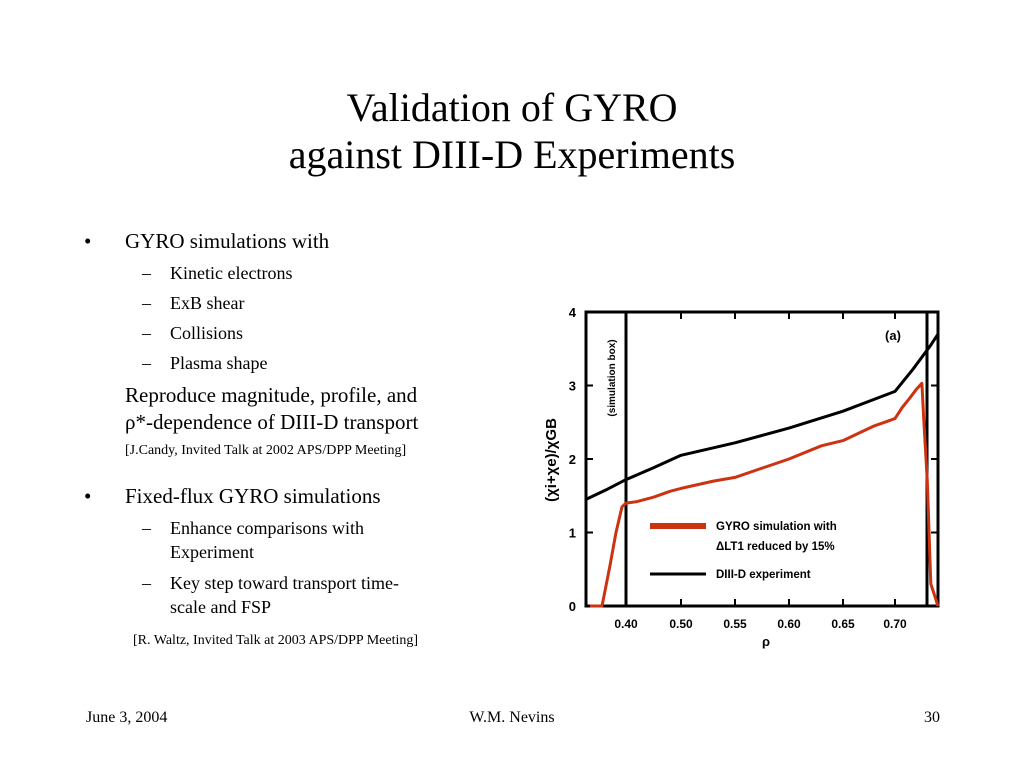 The image size is (1024, 768). What do you see at coordinates (612, 377) in the screenshot?
I see `simulation-box-annotation: (simulation box)` at bounding box center [612, 377].